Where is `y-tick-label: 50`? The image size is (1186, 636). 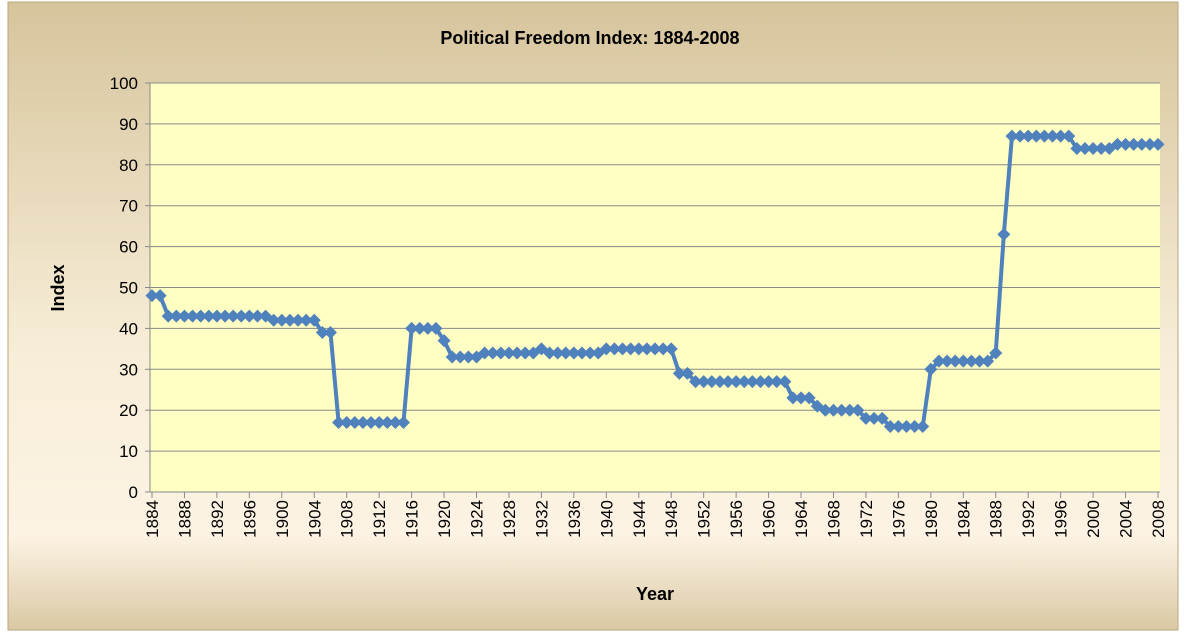 y-tick-label: 50 is located at coordinates (128, 288).